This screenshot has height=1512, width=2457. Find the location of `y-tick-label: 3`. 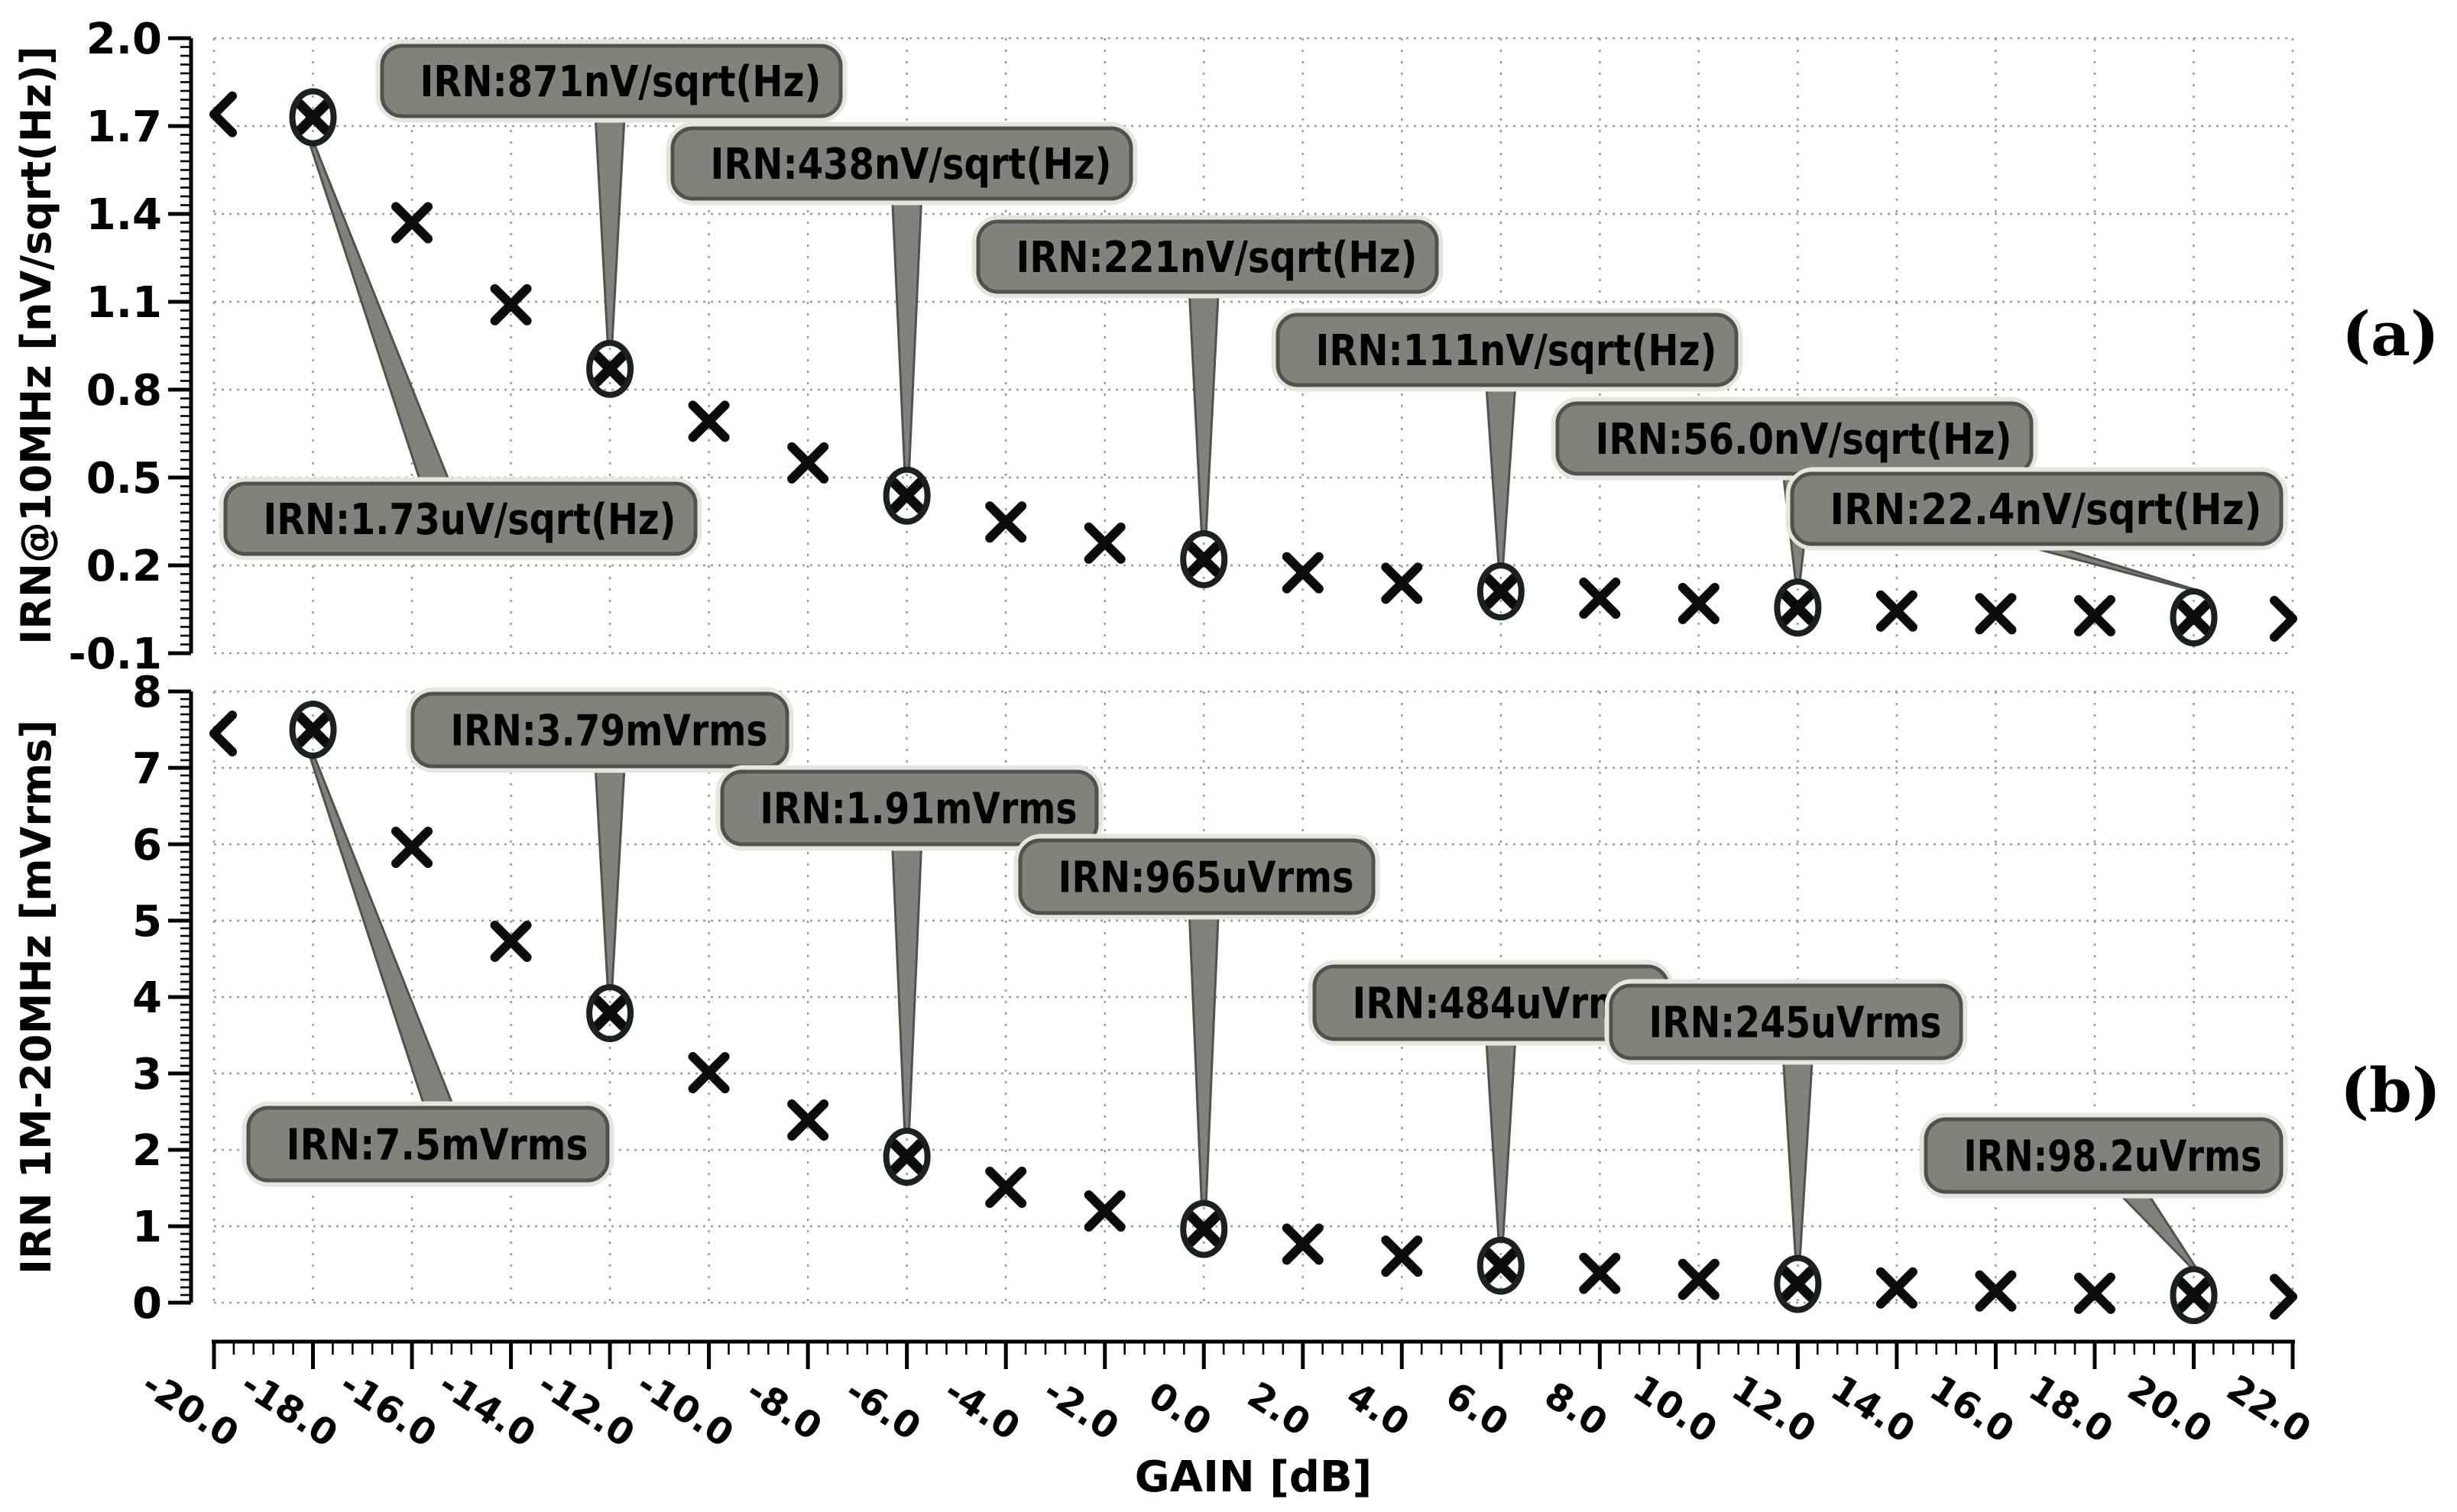

y-tick-label: 3 is located at coordinates (147, 1074).